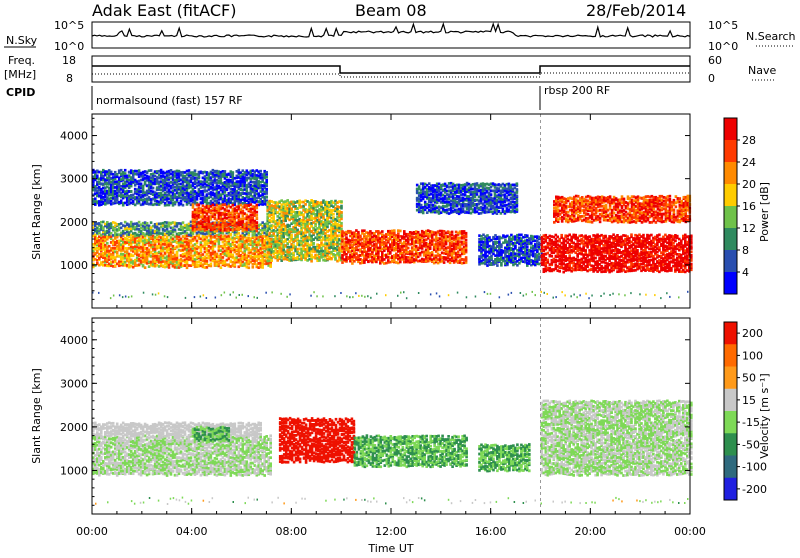 Image resolution: width=800 pixels, height=558 pixels. What do you see at coordinates (69, 46) in the screenshot?
I see `nsky-tick-bottom: 10^0` at bounding box center [69, 46].